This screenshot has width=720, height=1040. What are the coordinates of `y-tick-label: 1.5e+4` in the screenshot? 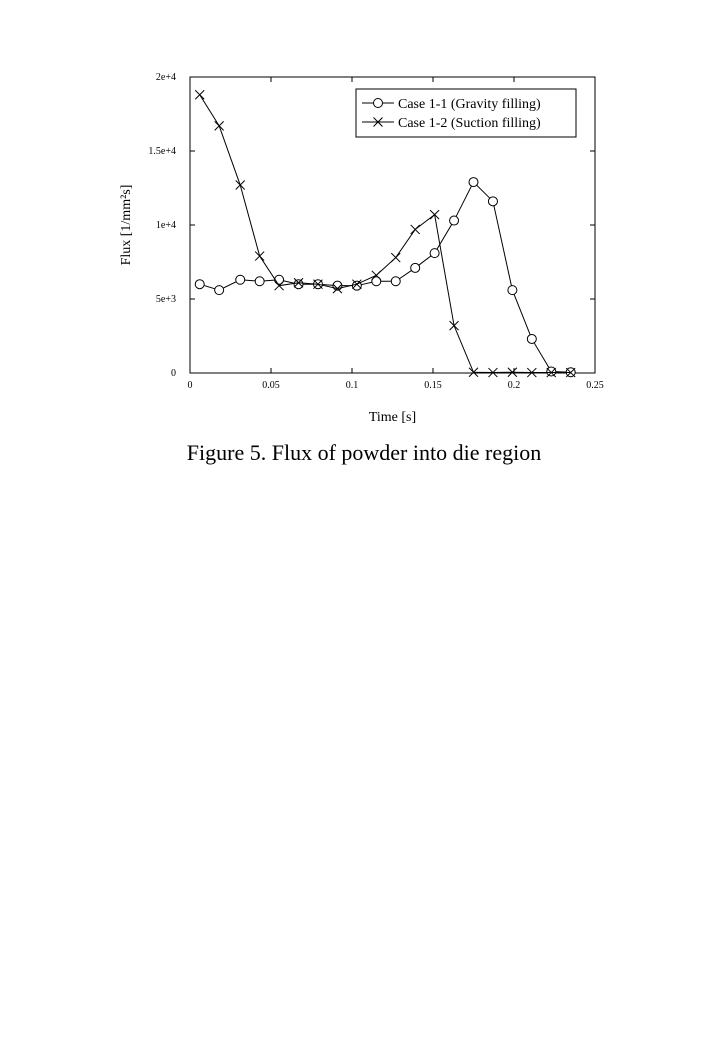 It's located at (162, 151).